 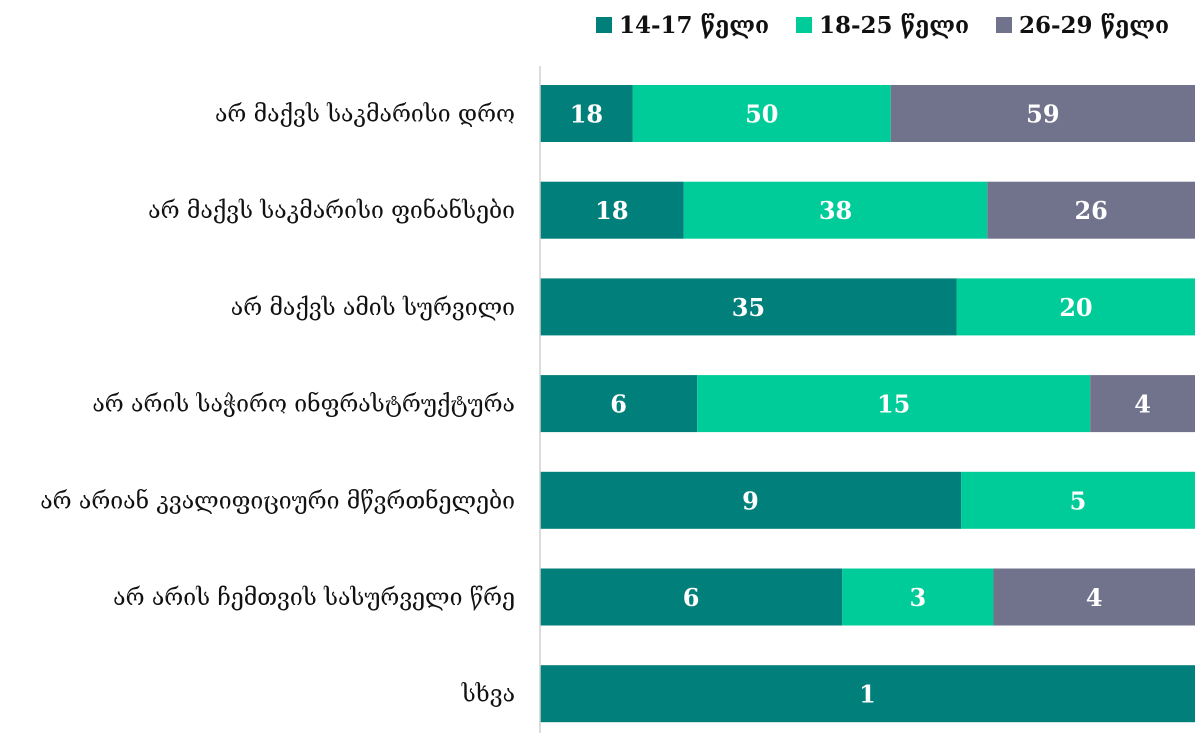 I want to click on category-label: არ მაქვს ამის სურვილი, so click(x=373, y=308).